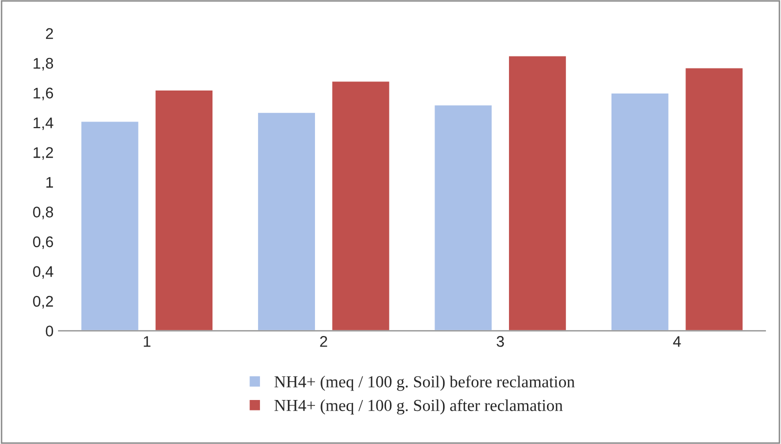 This screenshot has width=781, height=444. Describe the element at coordinates (147, 341) in the screenshot. I see `x-tick-label: 1` at that location.